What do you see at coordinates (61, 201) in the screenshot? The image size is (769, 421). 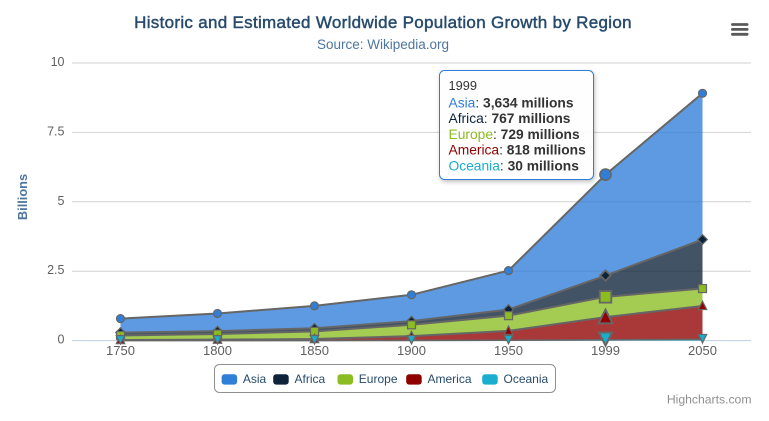 I see `svg-text: 5` at bounding box center [61, 201].